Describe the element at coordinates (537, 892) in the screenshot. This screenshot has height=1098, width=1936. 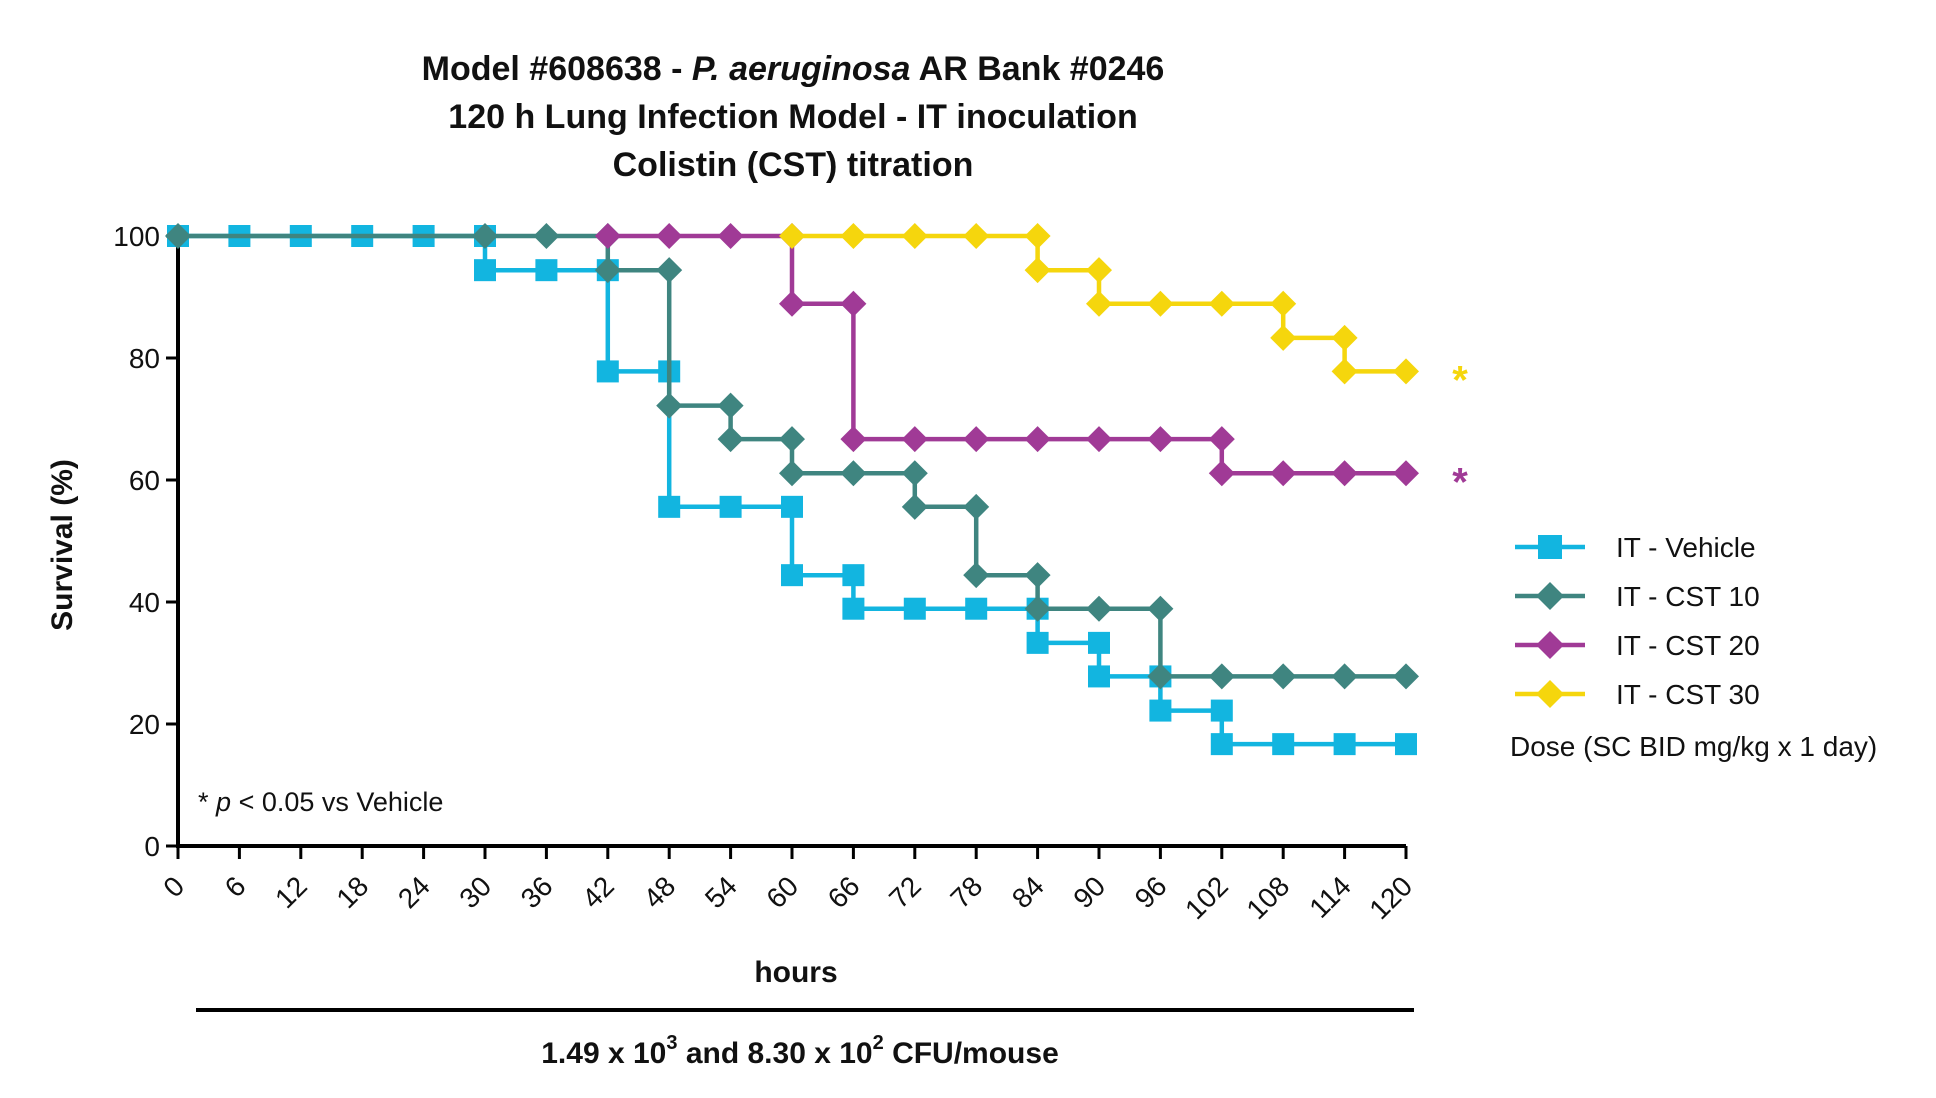
I see `x-tick-label: 36` at that location.